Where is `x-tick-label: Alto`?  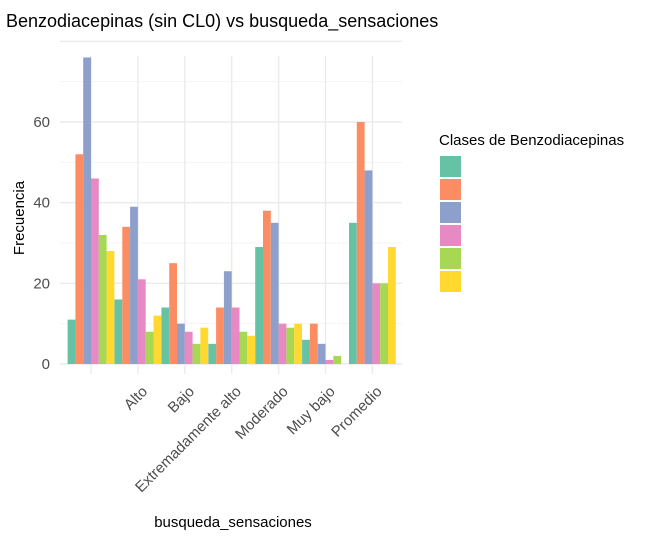
x-tick-label: Alto is located at coordinates (136, 398).